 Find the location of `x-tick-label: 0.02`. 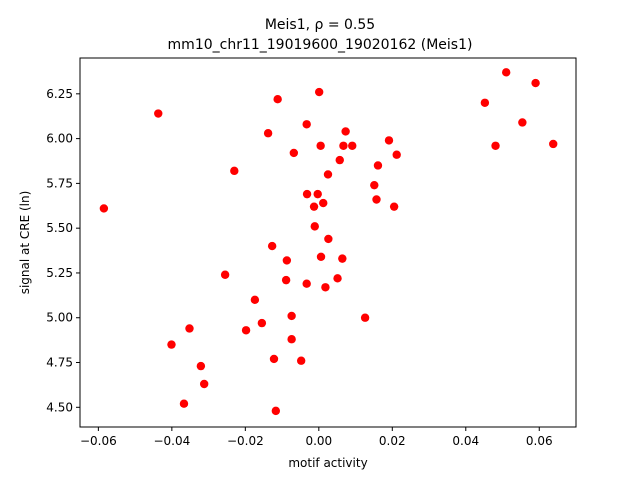

x-tick-label: 0.02 is located at coordinates (392, 441).